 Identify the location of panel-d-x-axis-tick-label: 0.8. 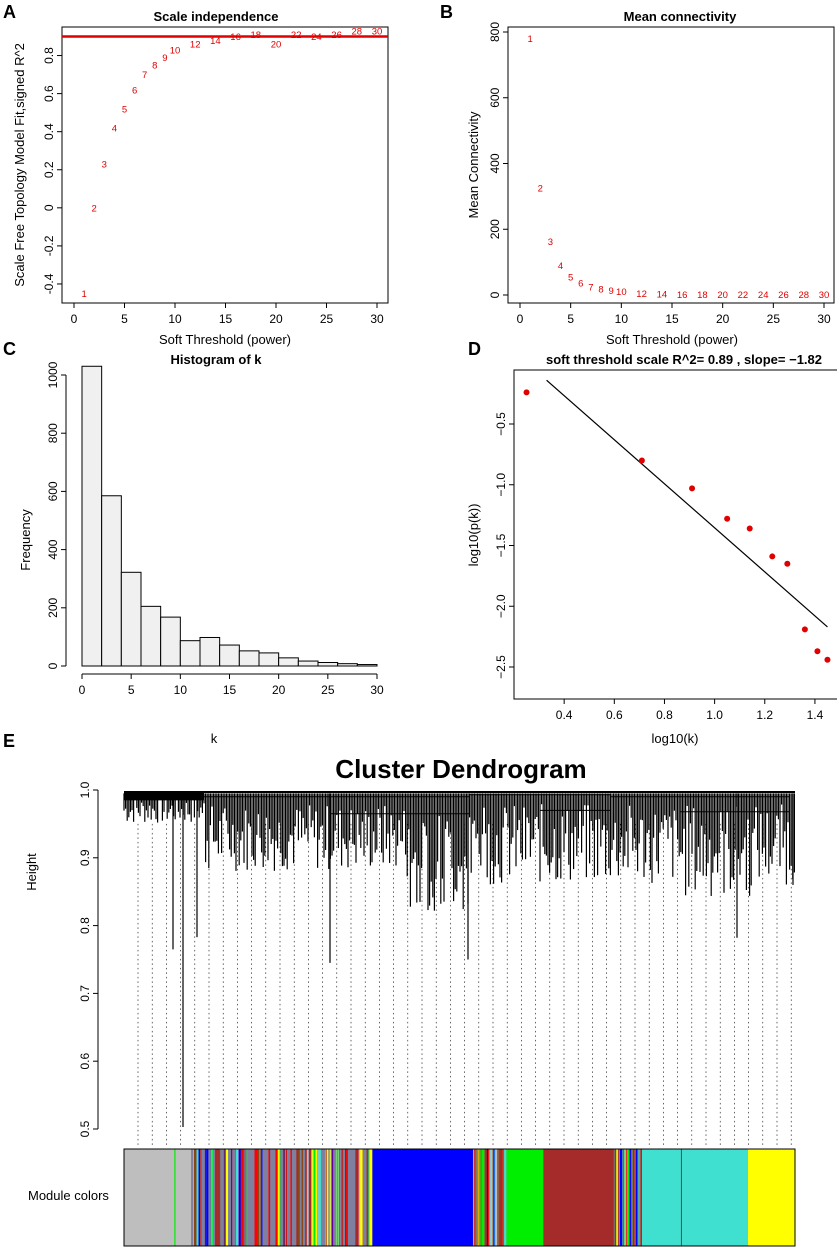
(664, 715).